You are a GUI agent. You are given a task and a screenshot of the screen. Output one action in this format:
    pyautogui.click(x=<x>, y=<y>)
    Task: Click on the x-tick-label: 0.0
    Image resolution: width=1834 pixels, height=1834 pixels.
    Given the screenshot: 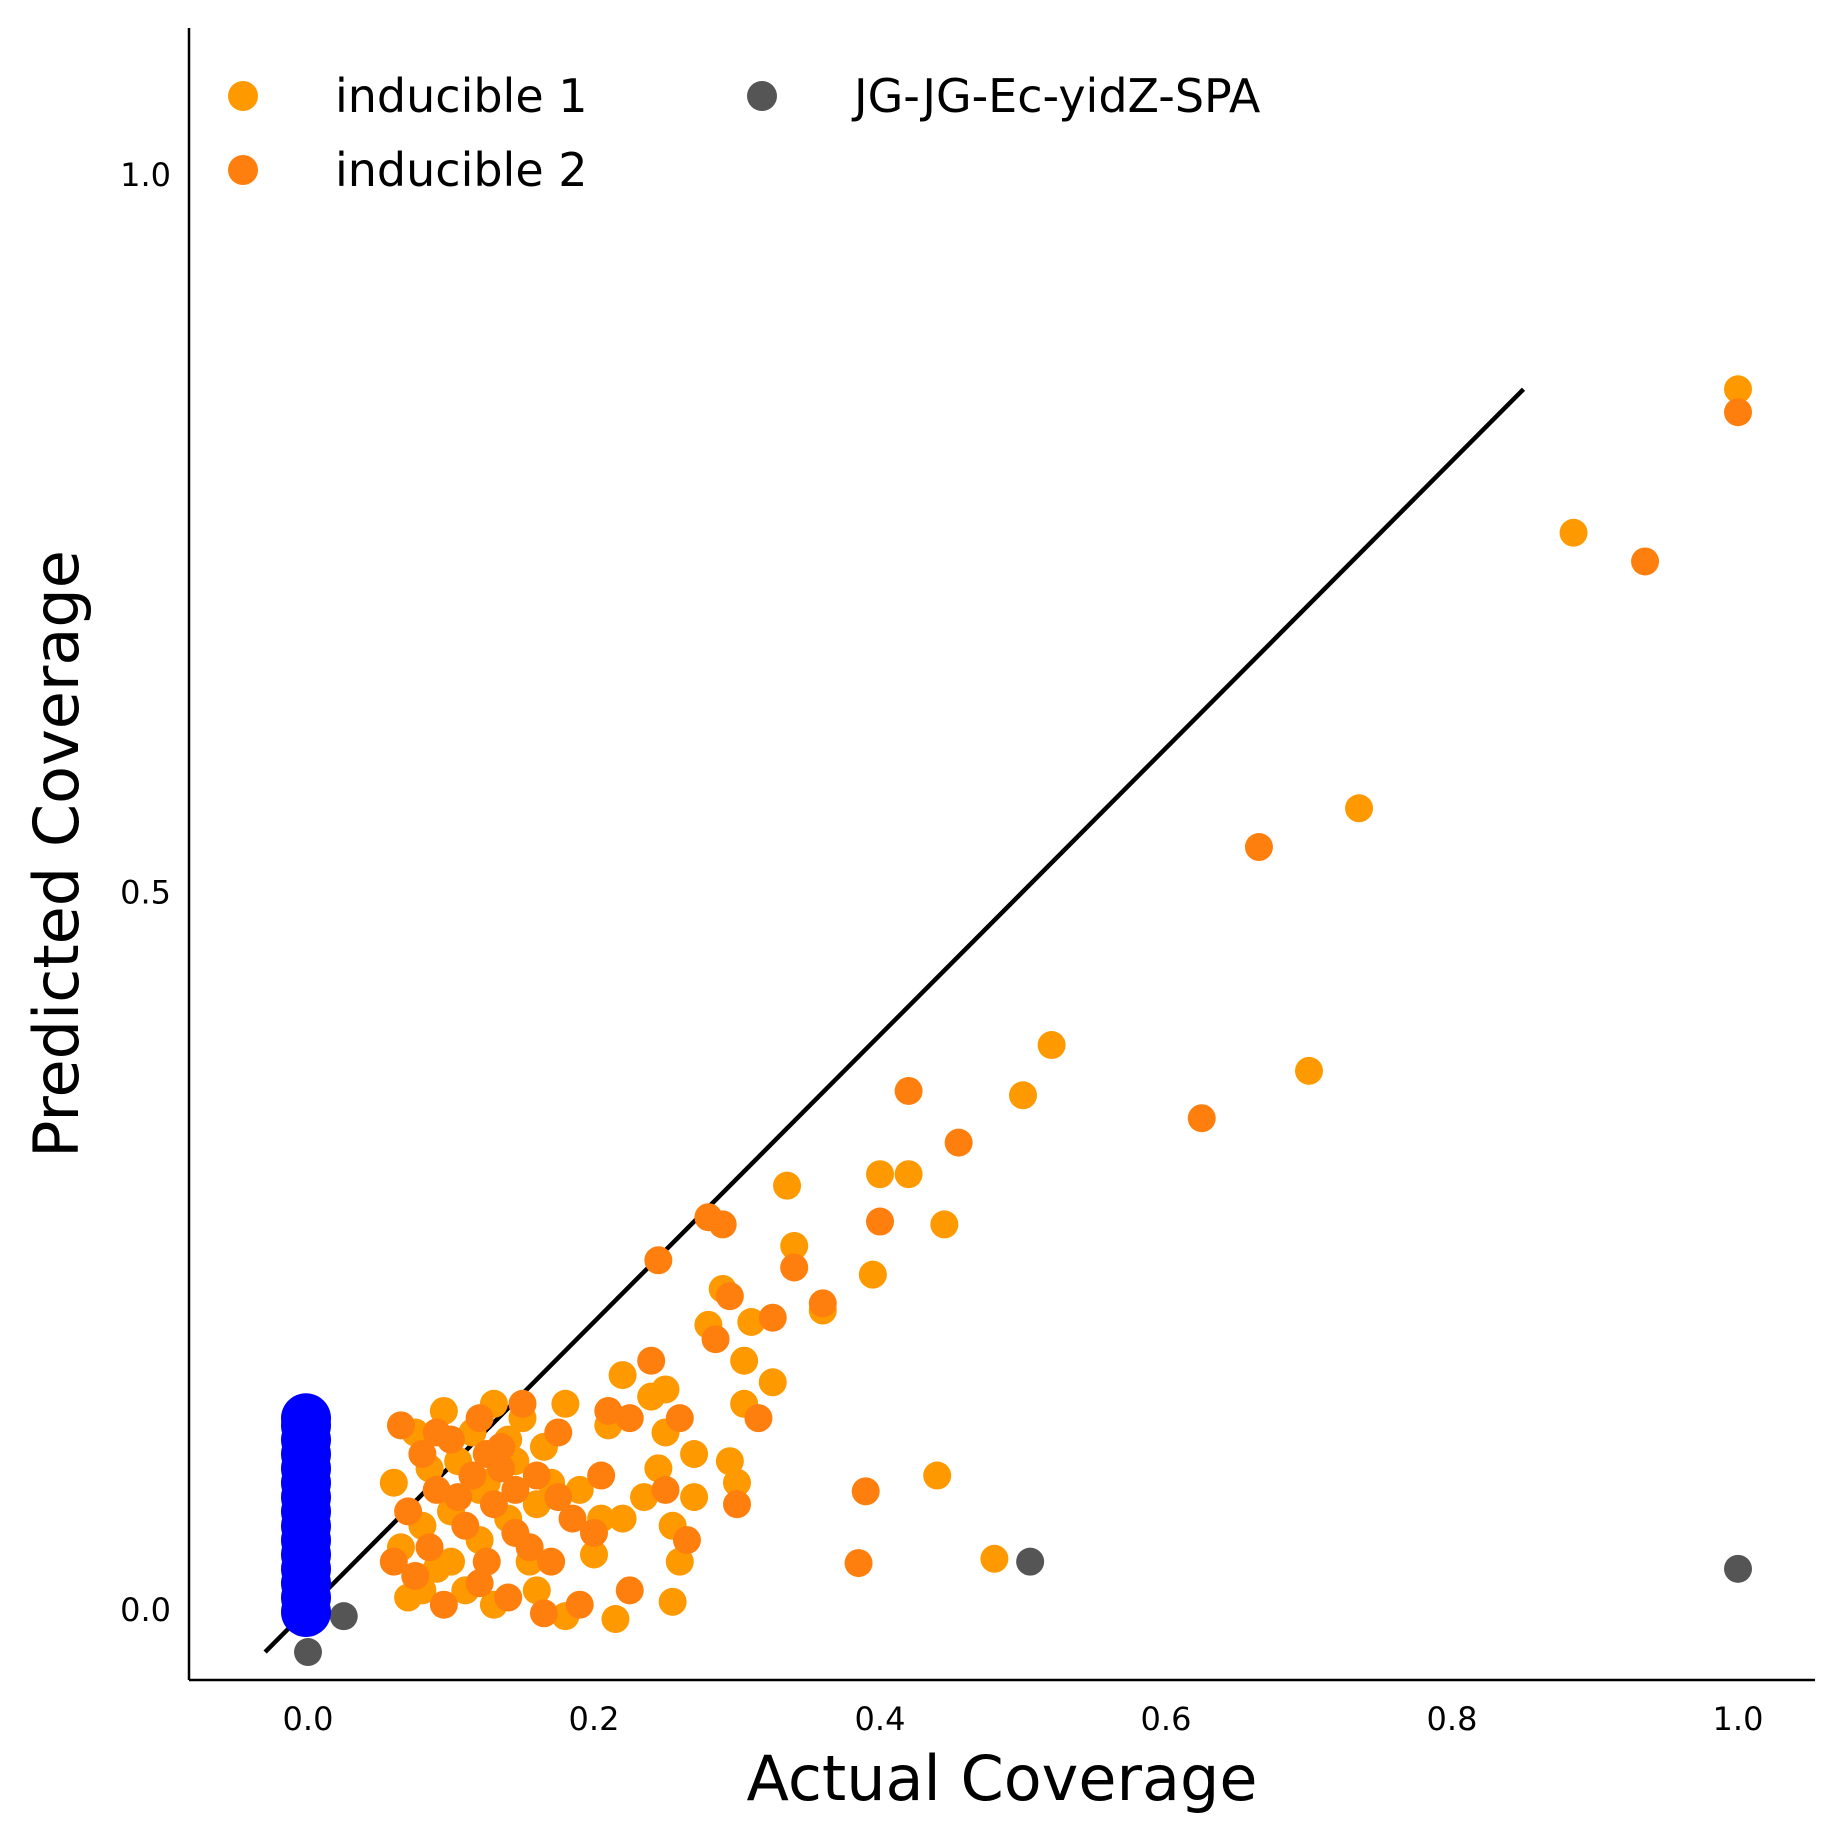 What is the action you would take?
    pyautogui.click(x=308, y=1719)
    